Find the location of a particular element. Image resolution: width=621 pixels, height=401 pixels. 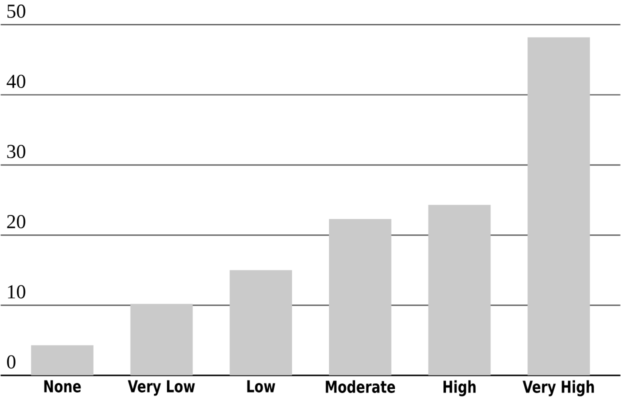

x-tick-label: Low is located at coordinates (261, 386).